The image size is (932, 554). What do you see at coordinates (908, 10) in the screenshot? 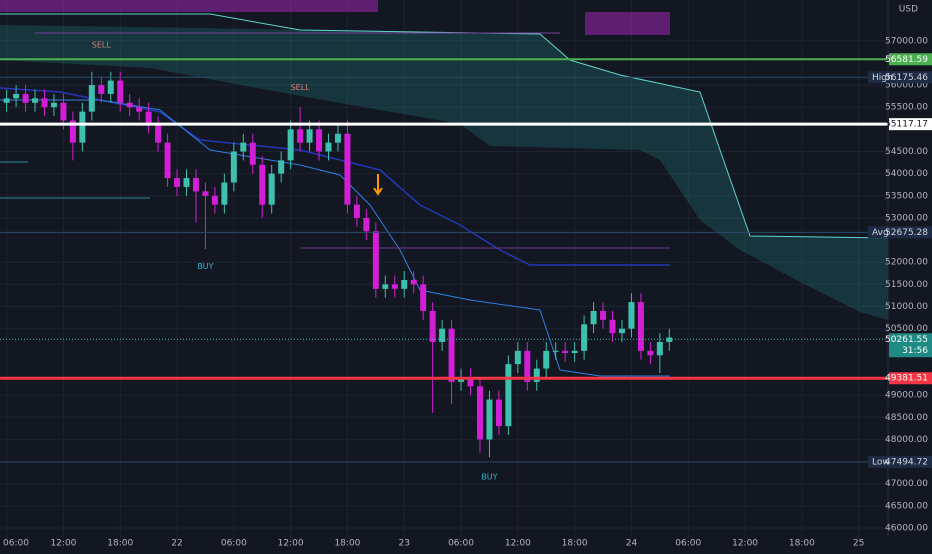
I see `currency: USD` at bounding box center [908, 10].